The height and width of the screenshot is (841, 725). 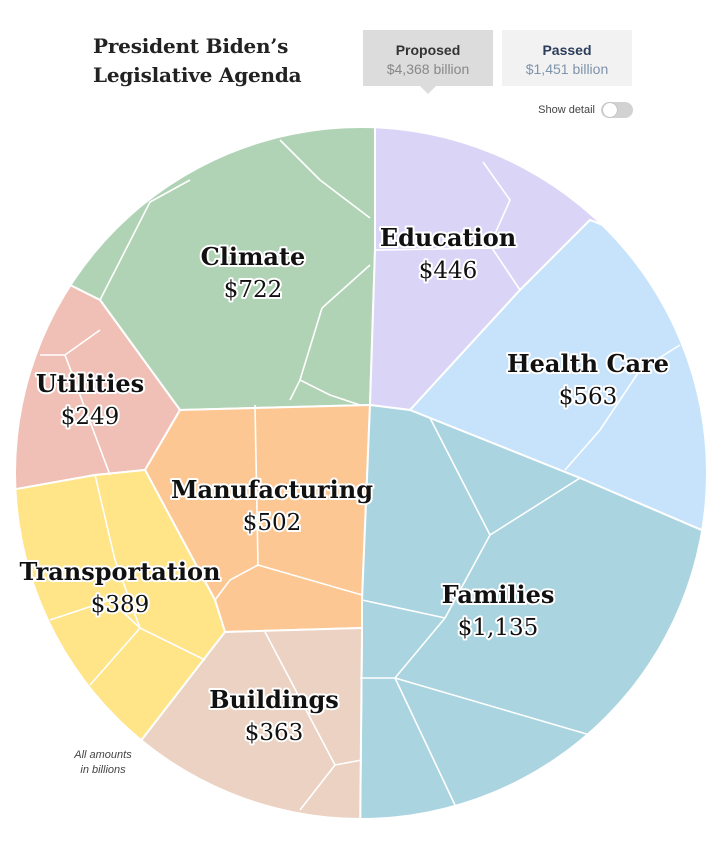 What do you see at coordinates (428, 90) in the screenshot?
I see `tab-selected-pointer` at bounding box center [428, 90].